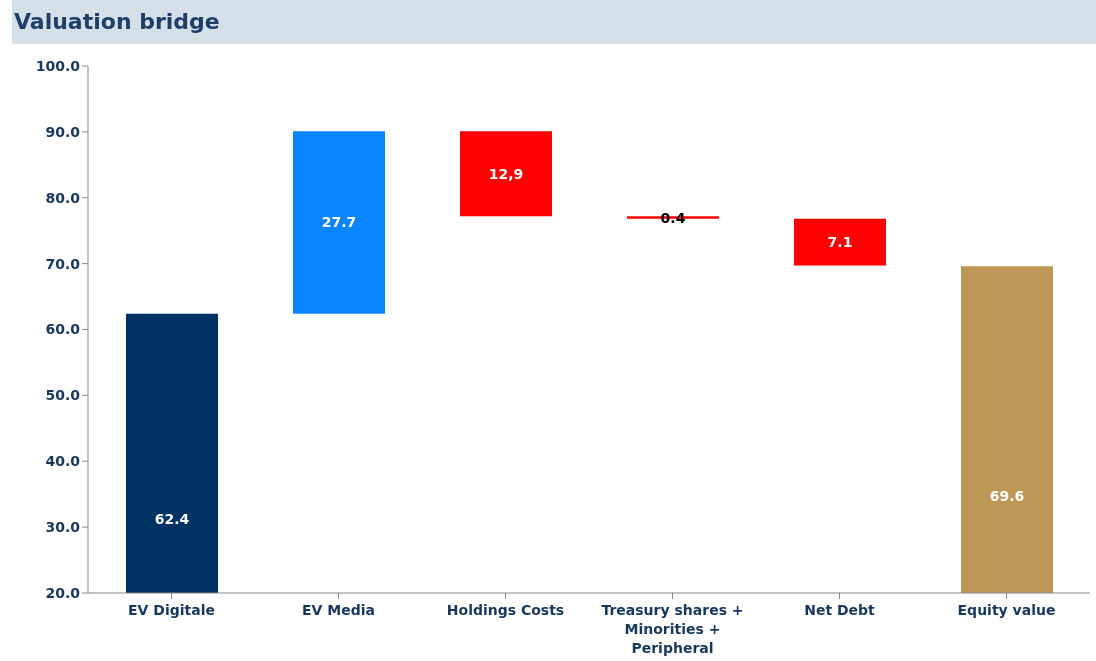 This screenshot has height=661, width=1096. What do you see at coordinates (506, 173) in the screenshot?
I see `data-label: 12,9` at bounding box center [506, 173].